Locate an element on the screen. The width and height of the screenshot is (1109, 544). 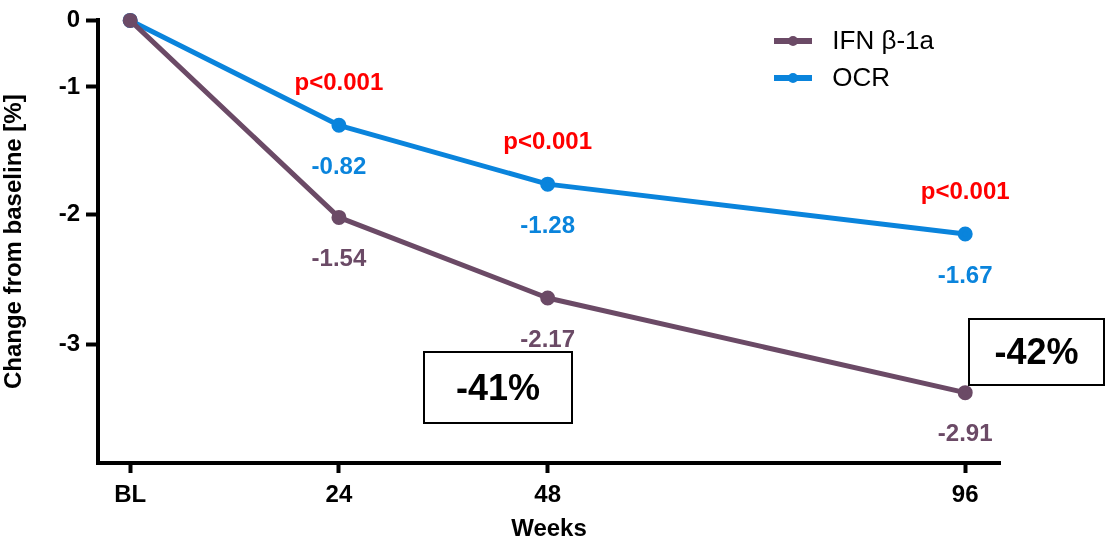
legend-label: IFN β-1a is located at coordinates (883, 40).